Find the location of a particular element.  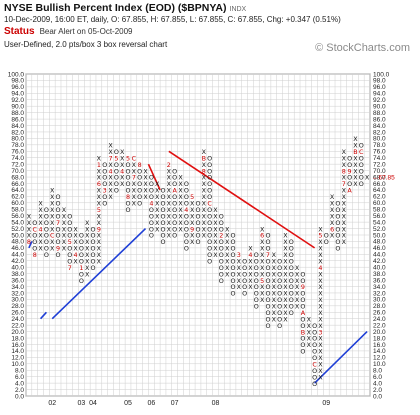

y-tick-label-right: 92.0 is located at coordinates (379, 100).